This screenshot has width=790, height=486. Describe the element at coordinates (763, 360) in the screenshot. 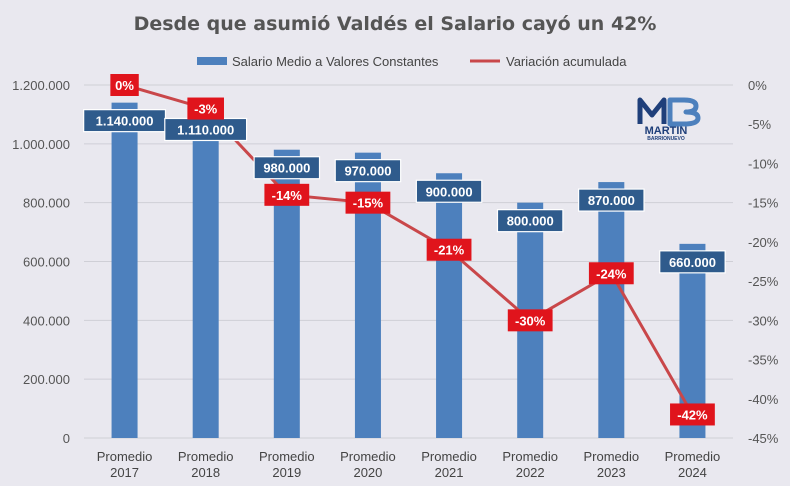

I see `right-tick-label: -35%` at that location.